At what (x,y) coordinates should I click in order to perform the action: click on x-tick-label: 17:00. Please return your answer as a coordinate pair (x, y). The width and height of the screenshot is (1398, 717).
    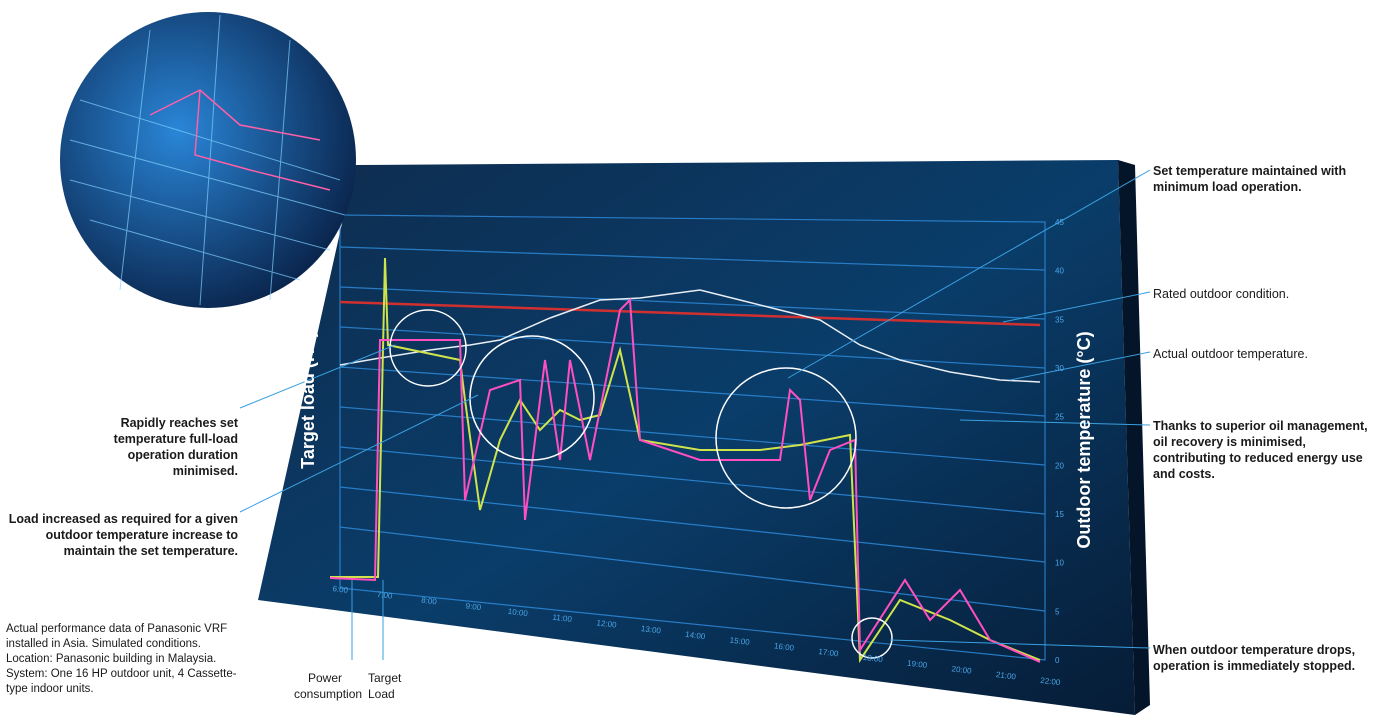
    Looking at the image, I should click on (829, 652).